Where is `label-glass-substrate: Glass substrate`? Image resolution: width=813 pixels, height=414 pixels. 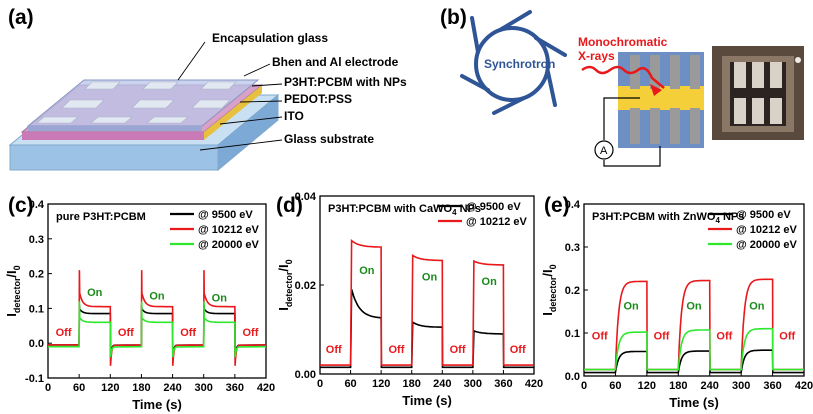
label-glass-substrate: Glass substrate is located at coordinates (329, 139).